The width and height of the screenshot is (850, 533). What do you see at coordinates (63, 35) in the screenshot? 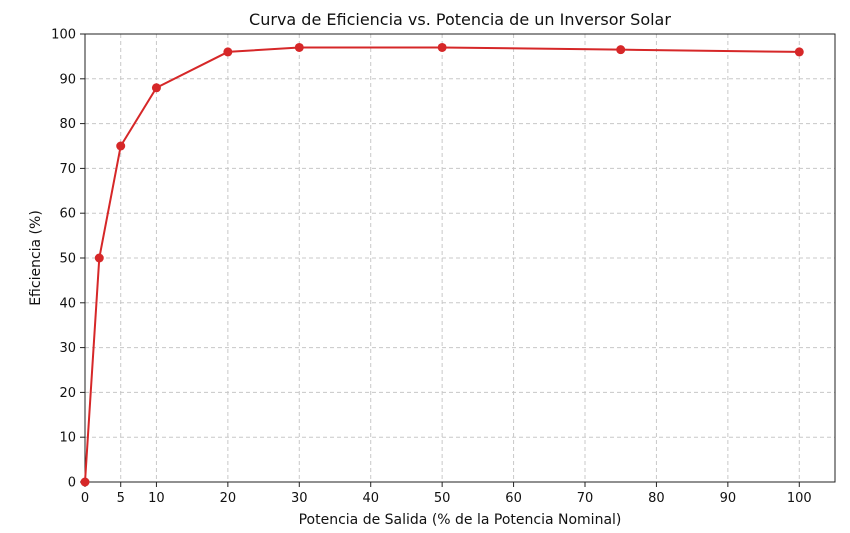
I see `y-tick-label: 100` at bounding box center [63, 35].